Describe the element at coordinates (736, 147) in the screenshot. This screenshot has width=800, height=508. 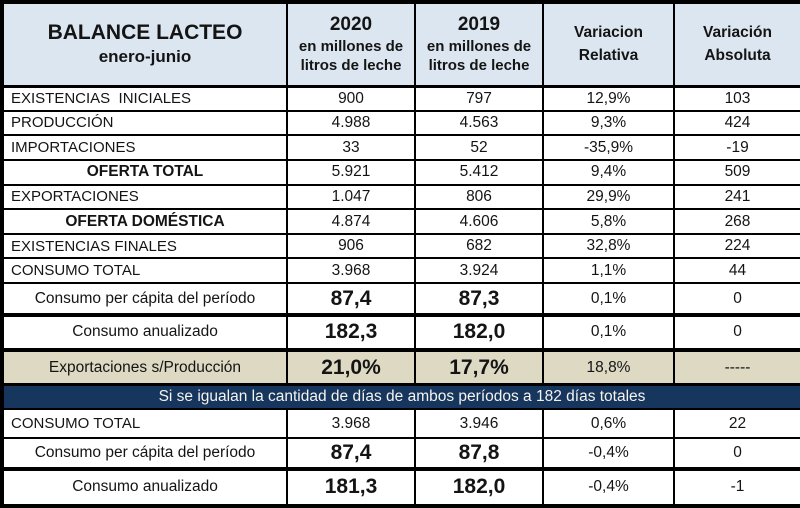
I see `value-variacion-absoluta: -19` at that location.